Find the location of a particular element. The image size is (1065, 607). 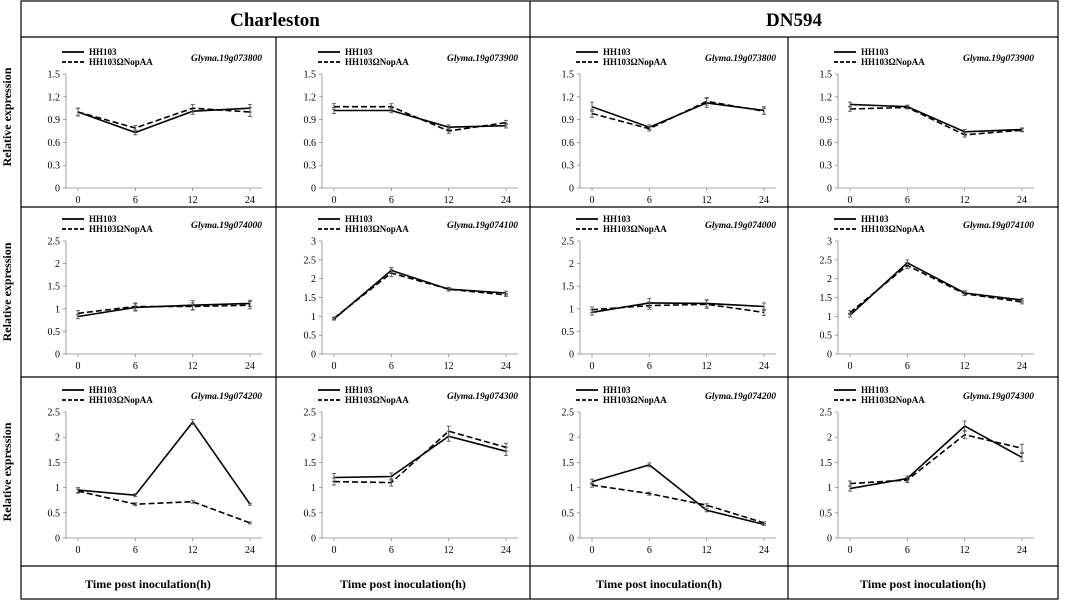

panel-11-ytick-label-0: 0 is located at coordinates (571, 539).